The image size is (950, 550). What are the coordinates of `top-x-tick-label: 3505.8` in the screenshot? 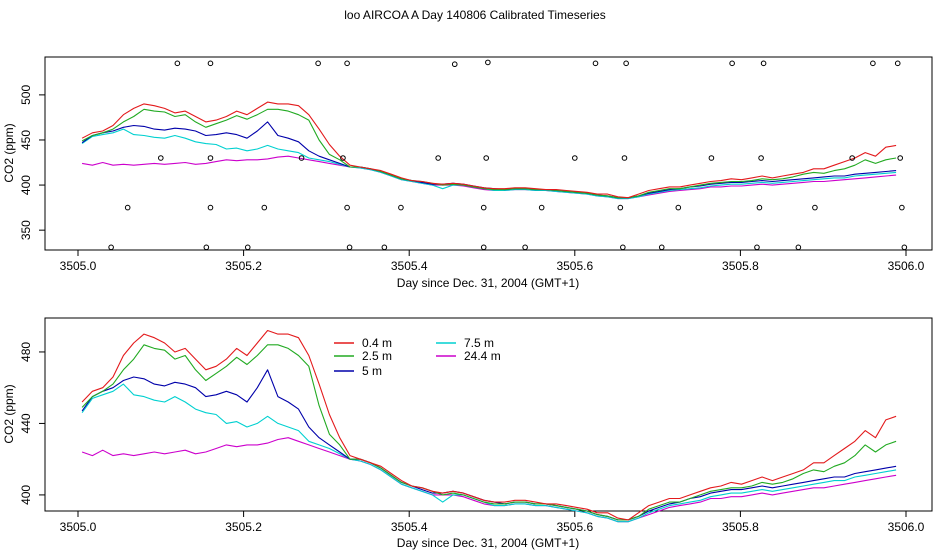 It's located at (740, 266).